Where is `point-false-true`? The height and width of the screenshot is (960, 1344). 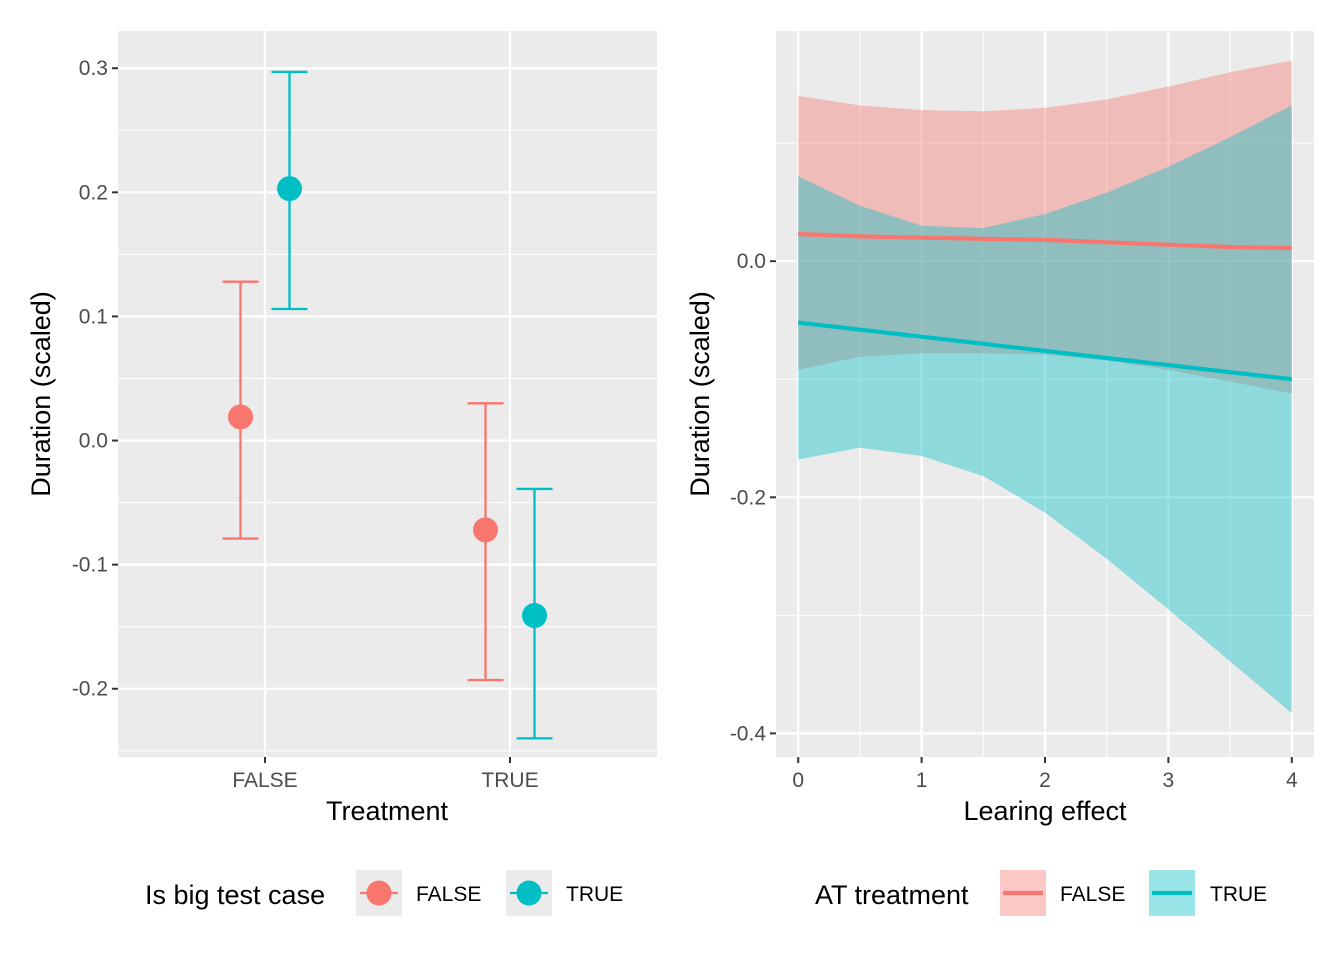 point-false-true is located at coordinates (485, 530).